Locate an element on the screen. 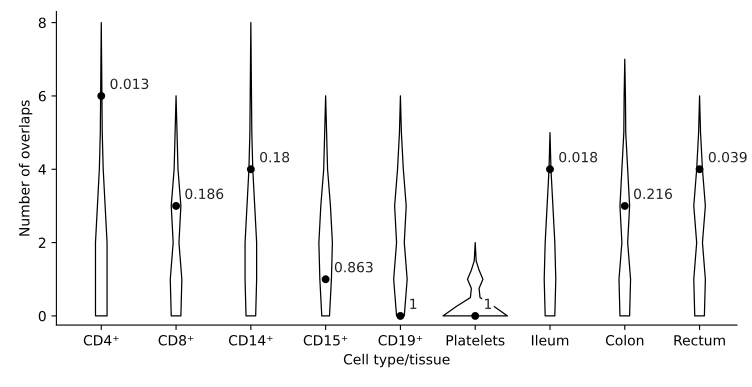 This screenshot has height=387, width=752. y-tick-label: 6 is located at coordinates (42, 96).